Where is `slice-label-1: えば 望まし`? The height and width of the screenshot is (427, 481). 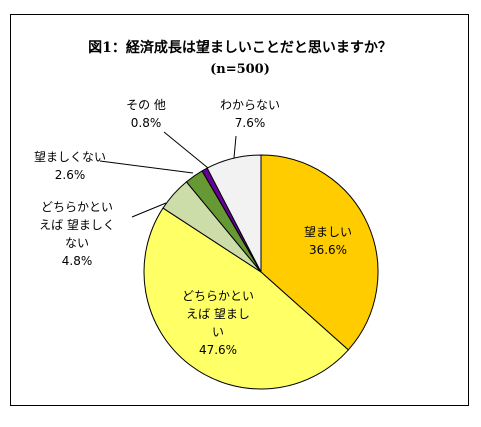
slice-label-1: えば 望まし is located at coordinates (218, 314).